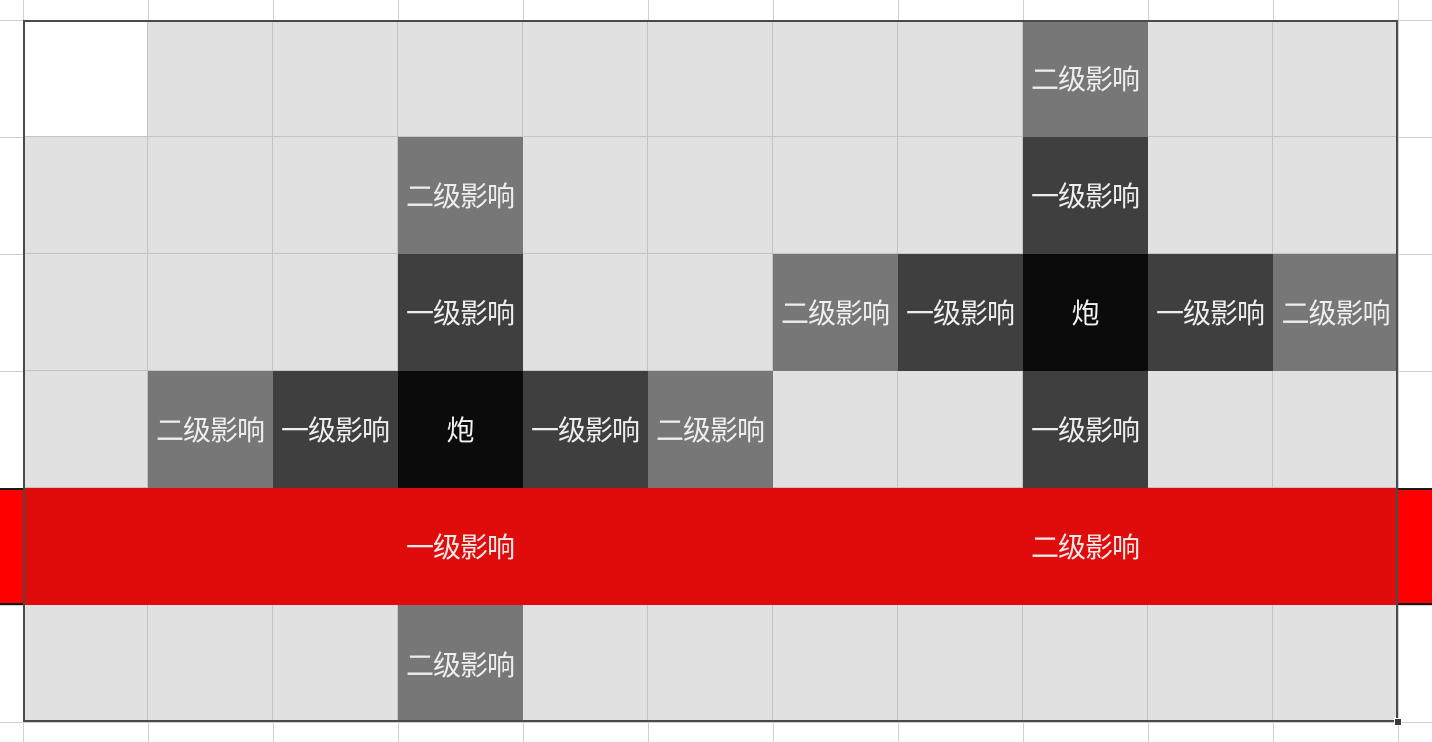 This screenshot has height=742, width=1432. What do you see at coordinates (1398, 722) in the screenshot?
I see `fill-handle` at bounding box center [1398, 722].